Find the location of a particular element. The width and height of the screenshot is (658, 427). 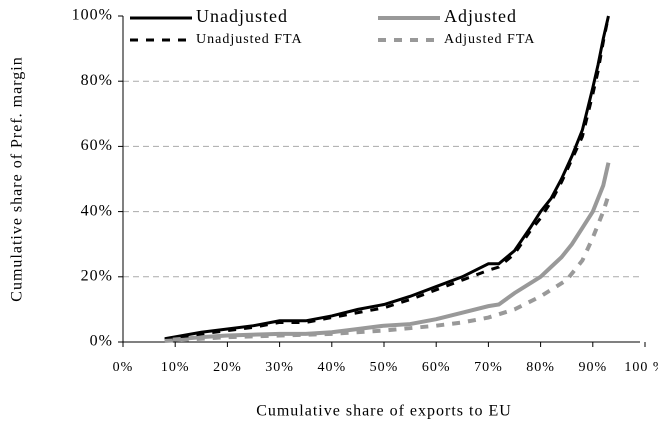

y-tick-label: 60% is located at coordinates (97, 145).